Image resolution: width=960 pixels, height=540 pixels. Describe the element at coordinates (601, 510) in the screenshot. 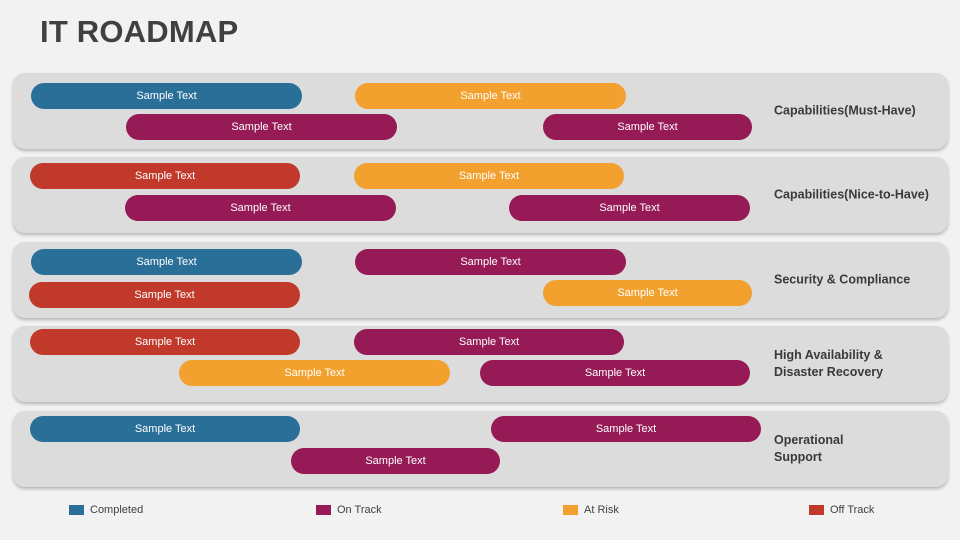

I see `legend-label: At Risk` at that location.